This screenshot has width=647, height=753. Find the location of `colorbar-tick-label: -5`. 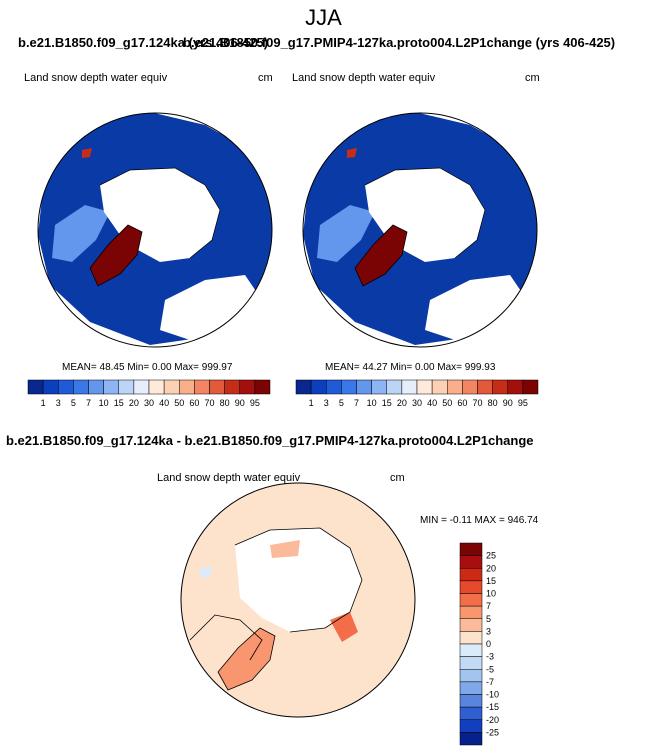

colorbar-tick-label: -5 is located at coordinates (490, 669).